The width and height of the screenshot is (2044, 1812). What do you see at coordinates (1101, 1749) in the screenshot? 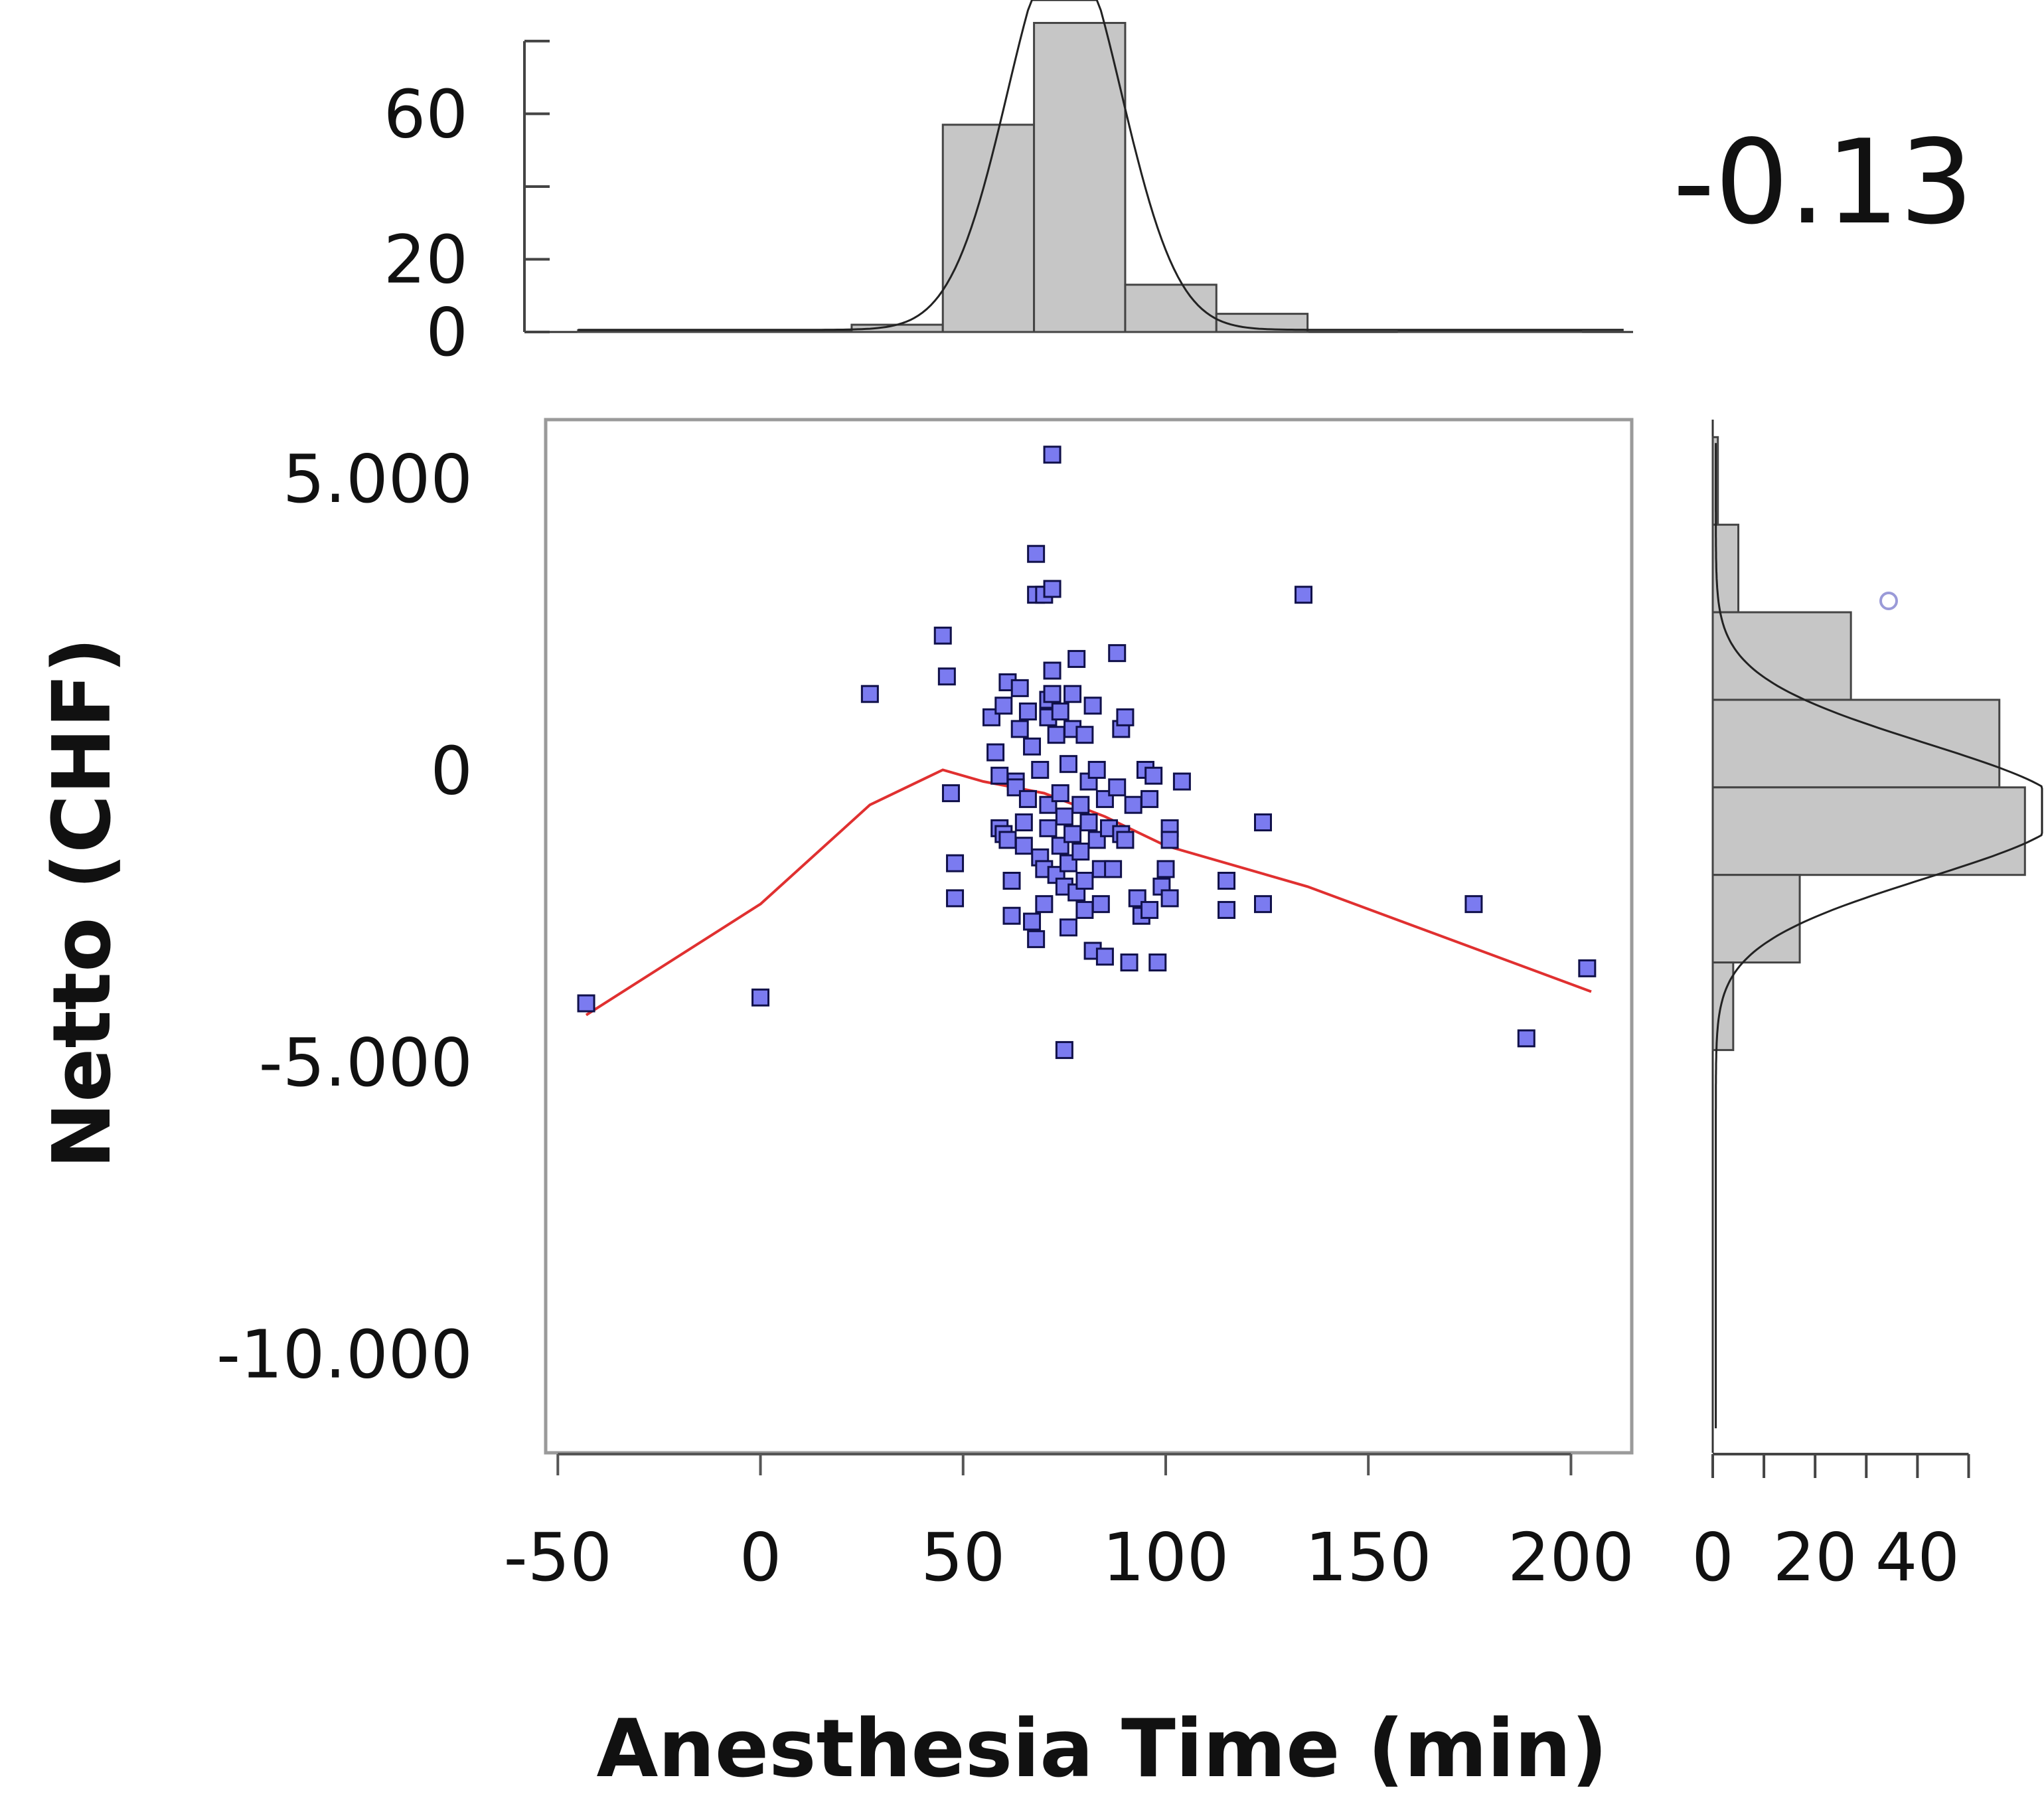
I see `x-axis-title: Anesthesia Time (min)` at bounding box center [1101, 1749].